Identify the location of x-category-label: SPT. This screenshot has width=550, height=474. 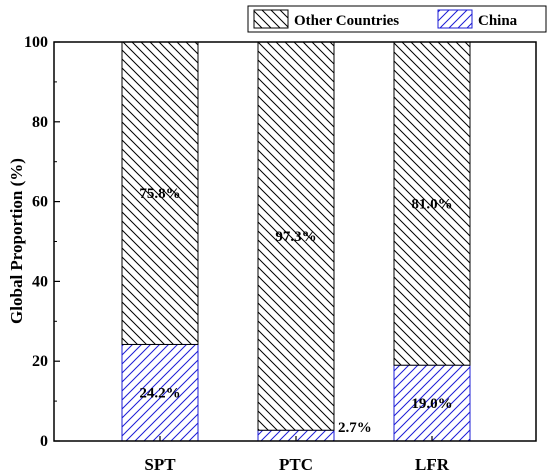
(160, 464).